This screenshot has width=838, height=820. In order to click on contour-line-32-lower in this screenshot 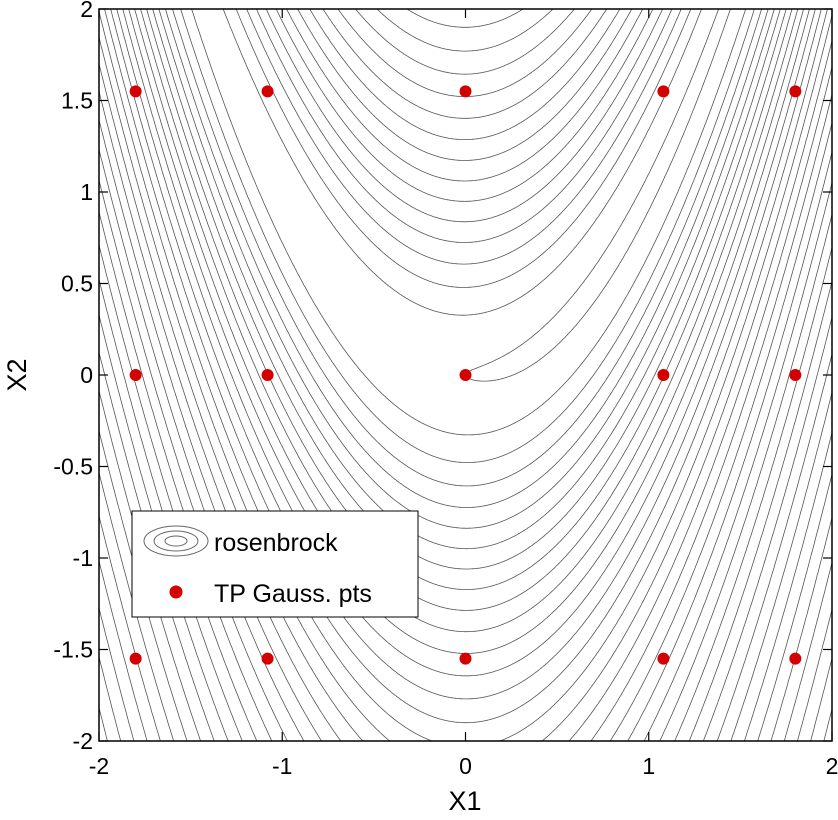, I will do `click(465, 674)`.